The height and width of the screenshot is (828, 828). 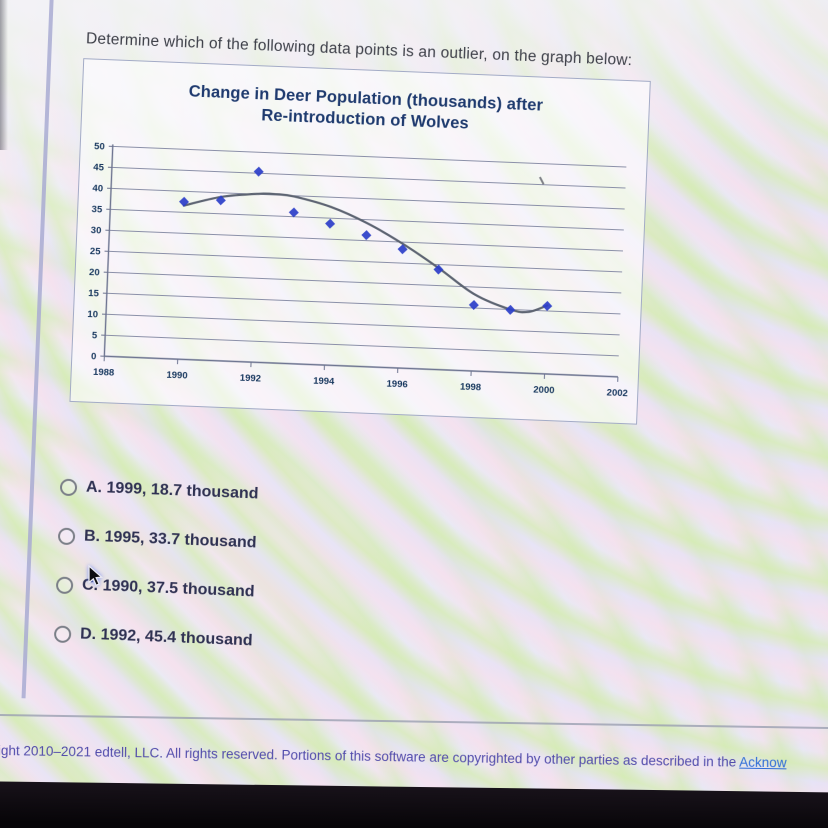 I want to click on photo-left-edge-shadow, so click(x=4, y=75).